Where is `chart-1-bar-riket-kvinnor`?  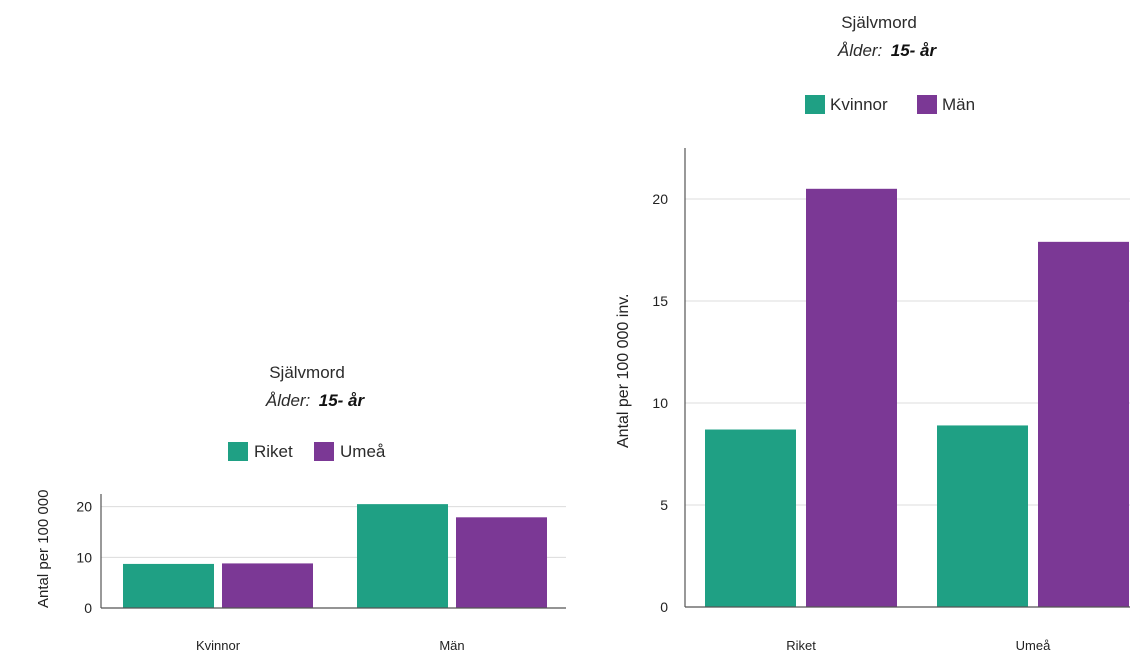 chart-1-bar-riket-kvinnor is located at coordinates (168, 585).